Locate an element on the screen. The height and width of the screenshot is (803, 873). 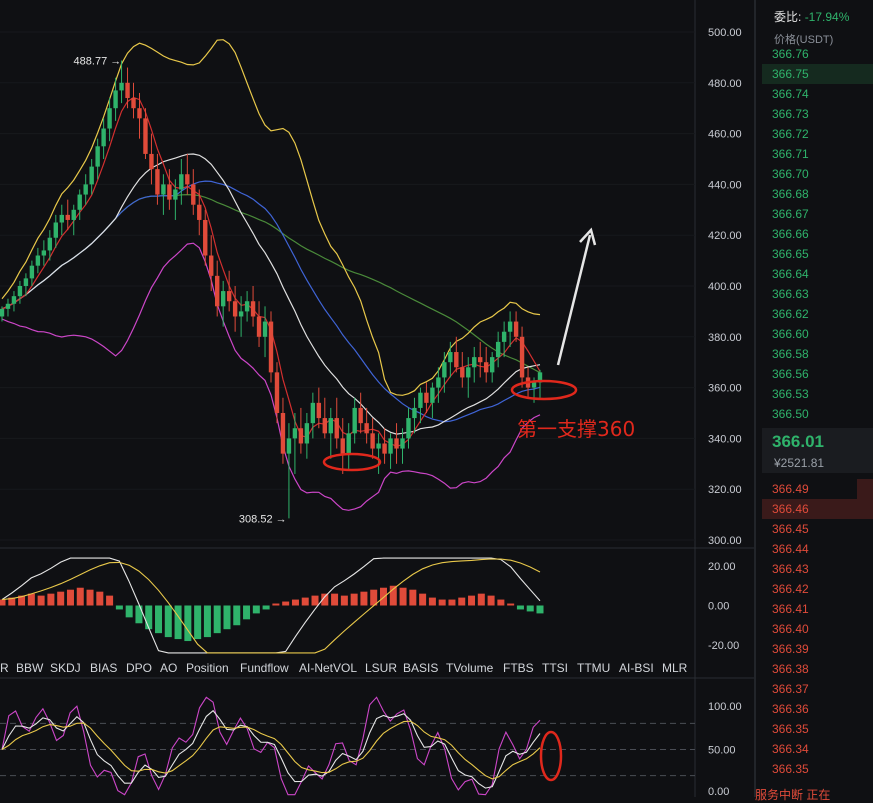
indicator-tab: SKDJ is located at coordinates (65, 668).